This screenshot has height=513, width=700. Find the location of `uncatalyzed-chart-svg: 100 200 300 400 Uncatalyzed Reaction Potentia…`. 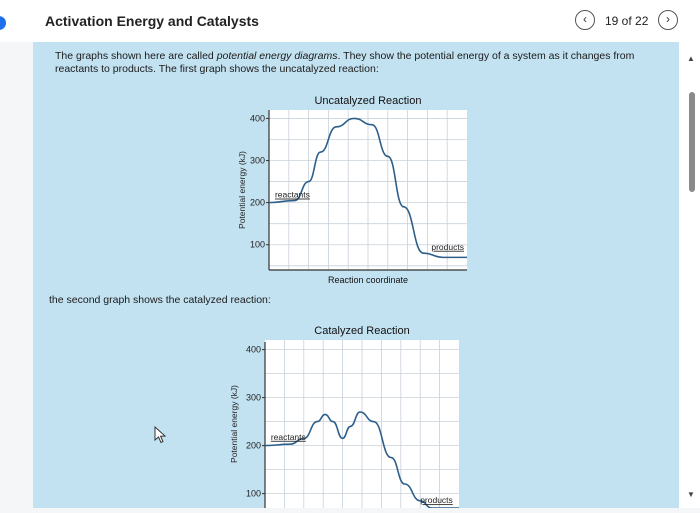

uncatalyzed-chart-svg: 100 200 300 400 Uncatalyzed Reaction Potentia… is located at coordinates (352, 190).